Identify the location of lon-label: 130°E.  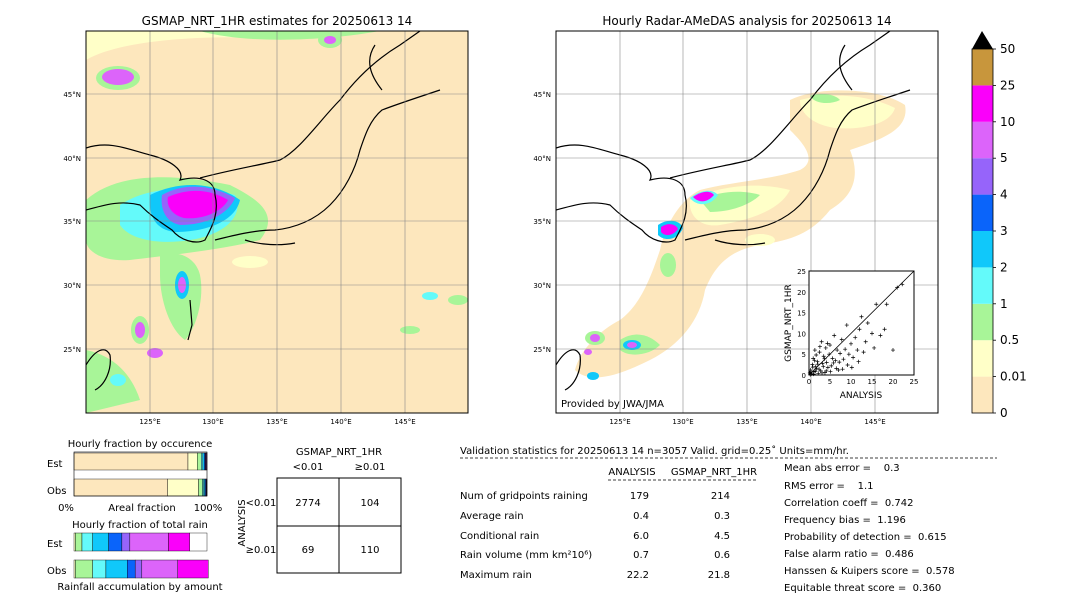
(212, 422).